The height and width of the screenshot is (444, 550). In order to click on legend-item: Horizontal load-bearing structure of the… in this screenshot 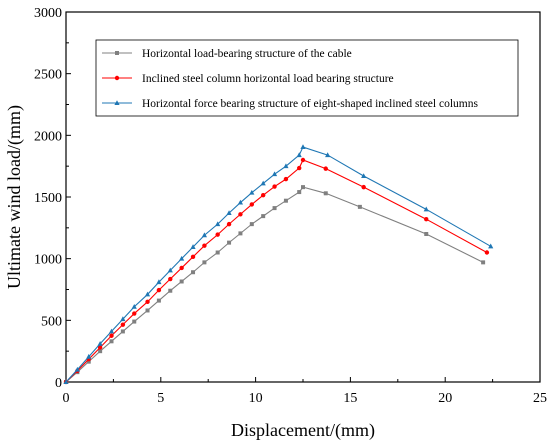, I will do `click(227, 54)`.